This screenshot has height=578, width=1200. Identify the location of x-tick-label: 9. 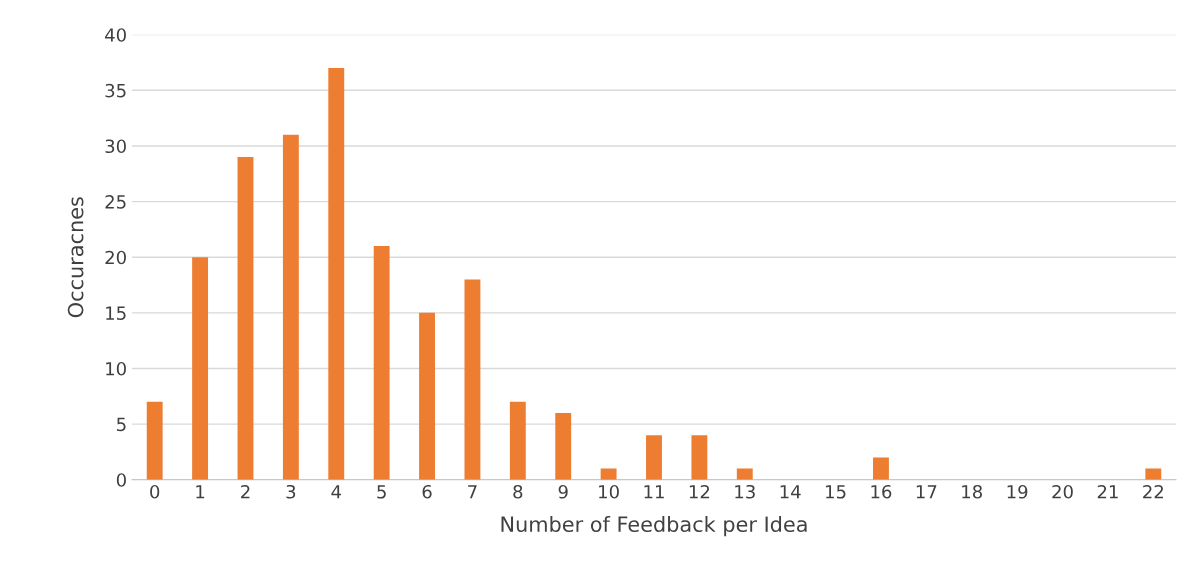
(563, 491).